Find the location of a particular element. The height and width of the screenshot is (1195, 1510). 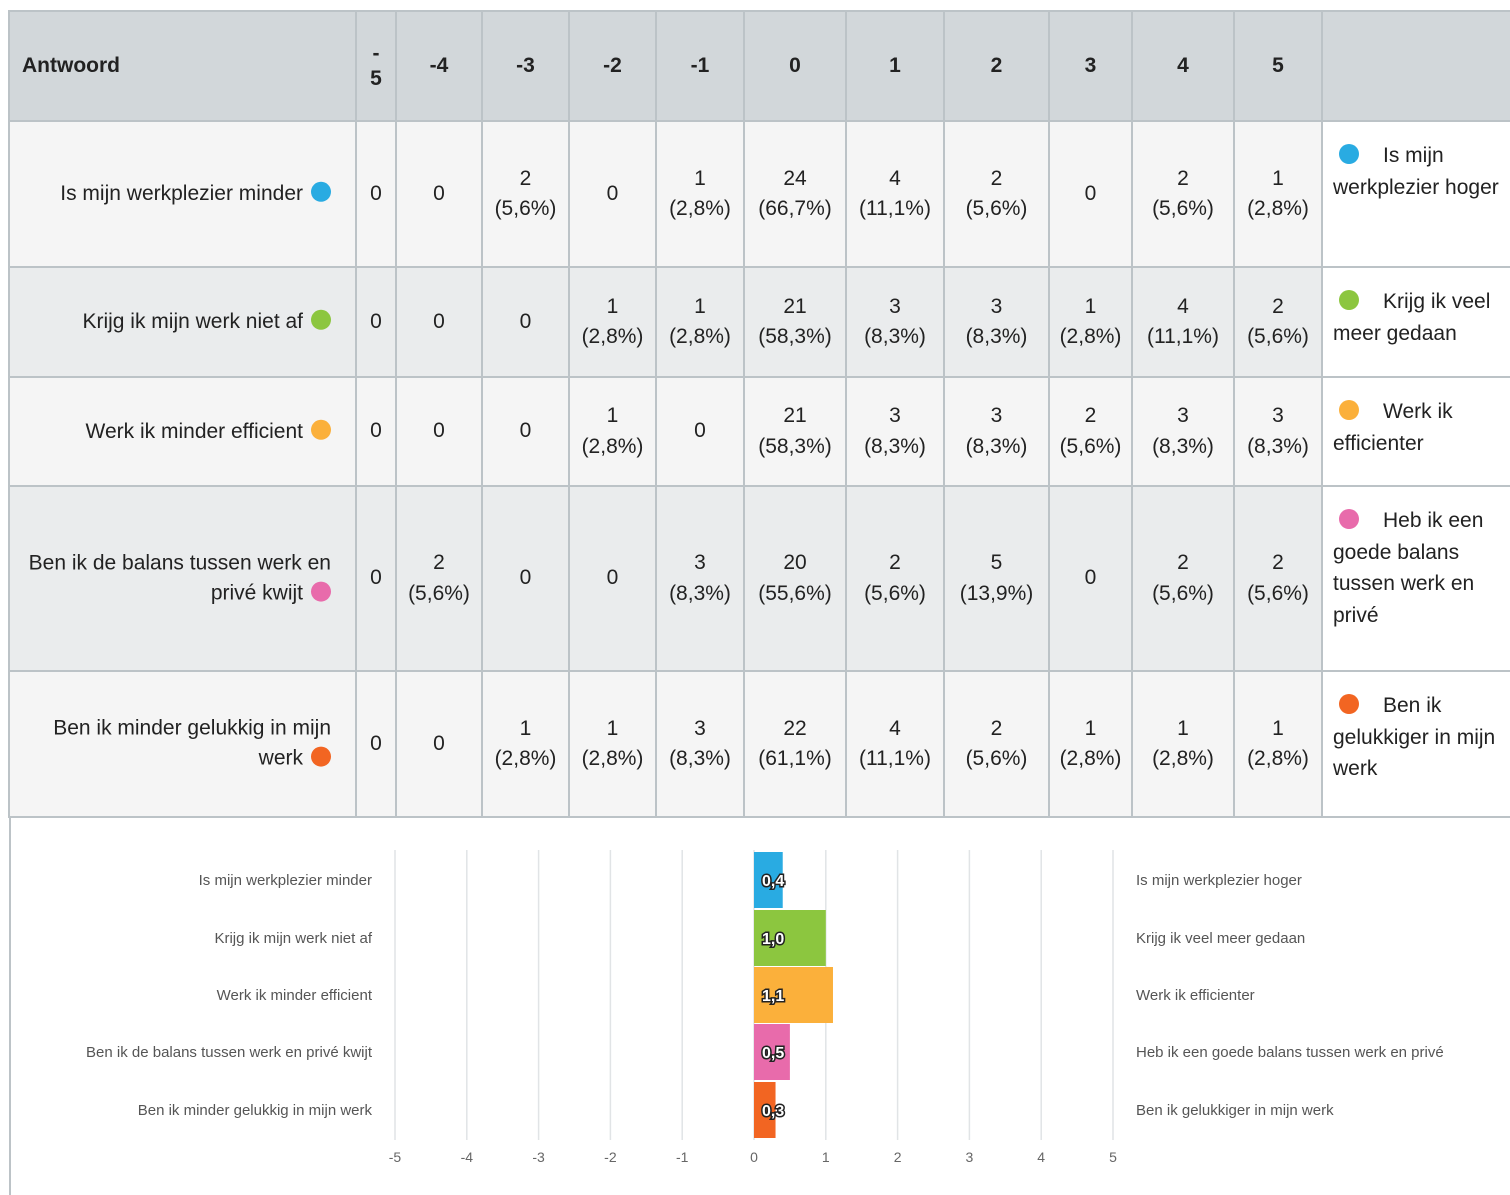

x-tick-label: 4 is located at coordinates (1041, 1157).